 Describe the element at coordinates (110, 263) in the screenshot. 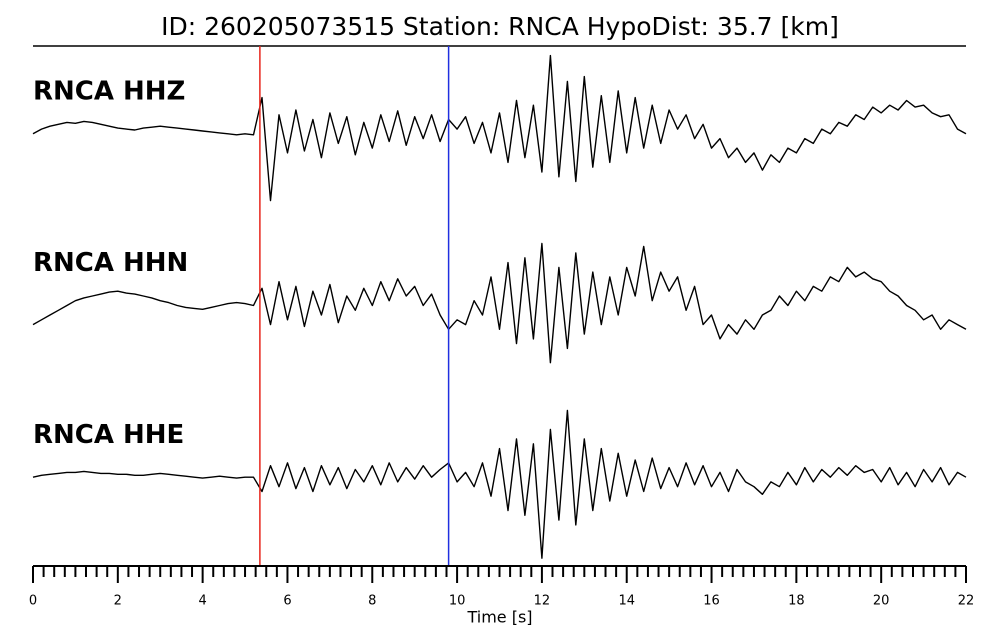

I see `trace-label: RNCA HHN` at that location.